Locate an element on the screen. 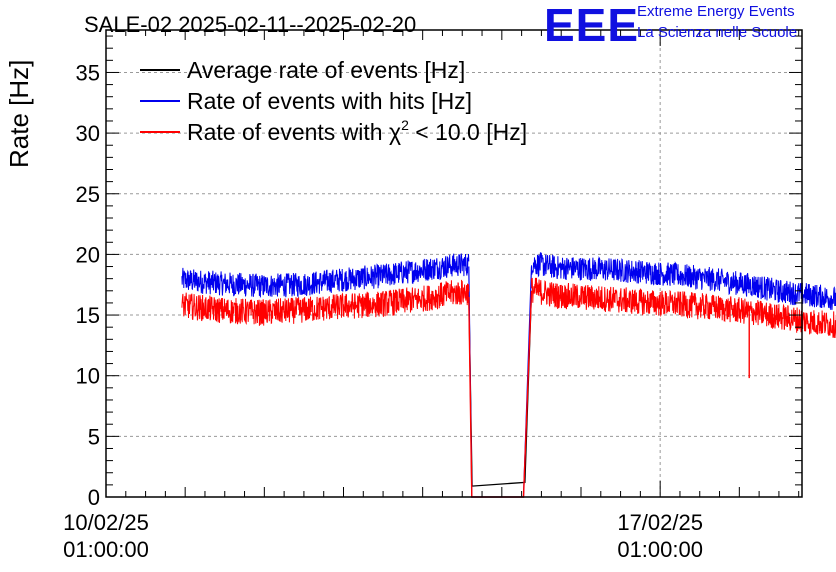 Image resolution: width=836 pixels, height=572 pixels. logo-line-1: Extreme Energy Events is located at coordinates (716, 11).